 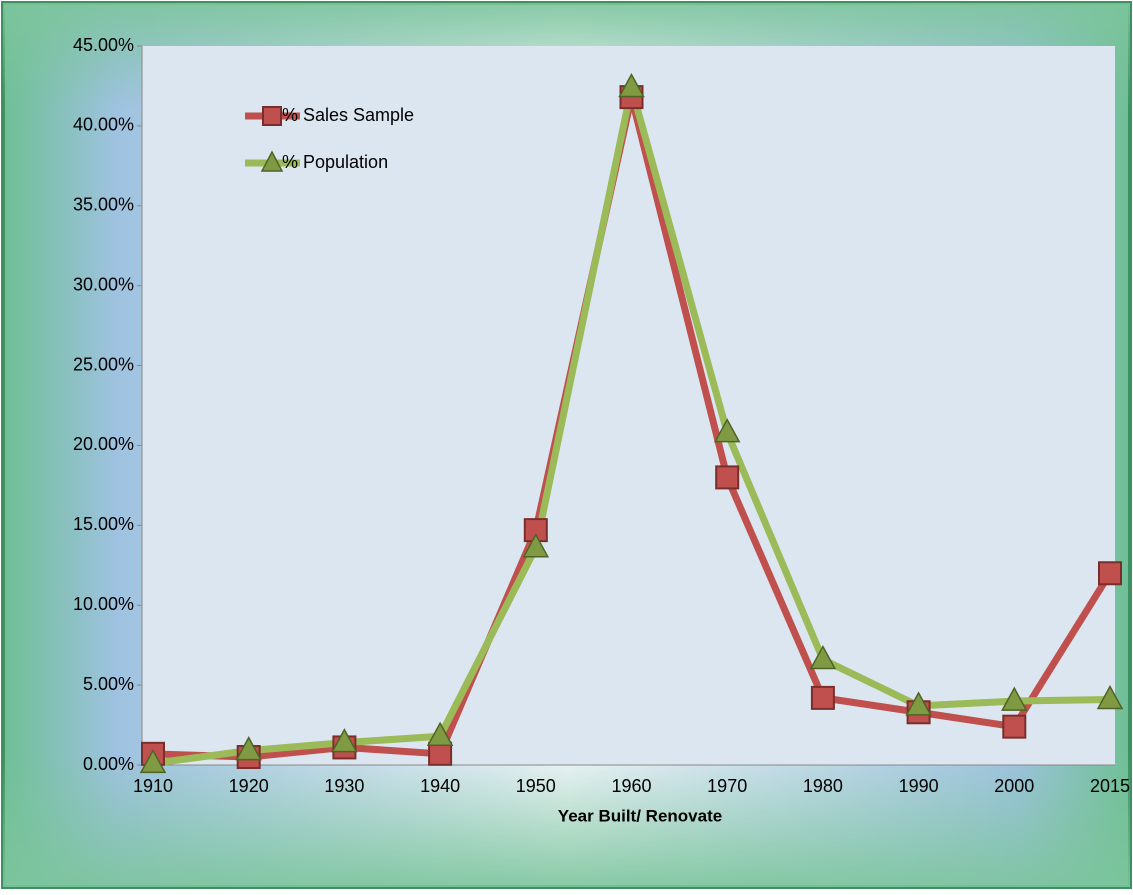 I want to click on x-tick-label: 1950, so click(x=536, y=786).